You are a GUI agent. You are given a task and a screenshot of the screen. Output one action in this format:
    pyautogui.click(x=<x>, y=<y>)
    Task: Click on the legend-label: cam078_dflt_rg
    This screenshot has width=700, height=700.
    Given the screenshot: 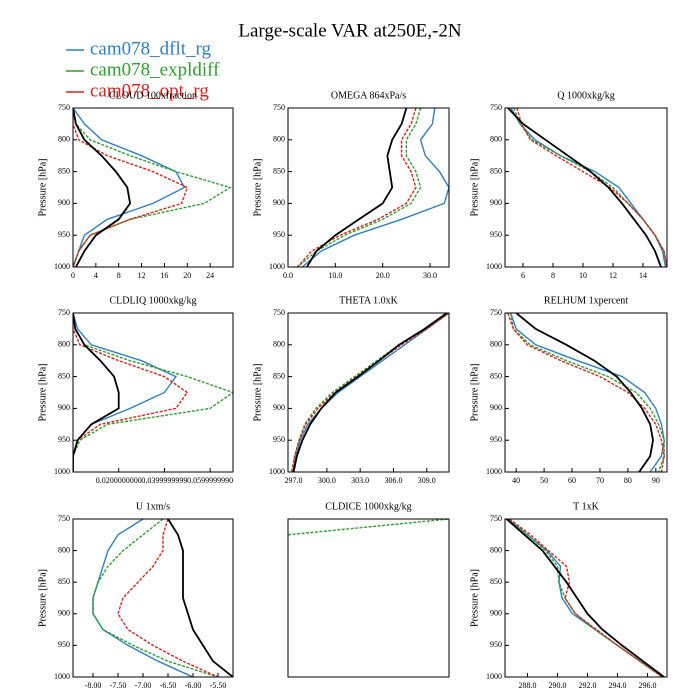 What is the action you would take?
    pyautogui.click(x=151, y=48)
    